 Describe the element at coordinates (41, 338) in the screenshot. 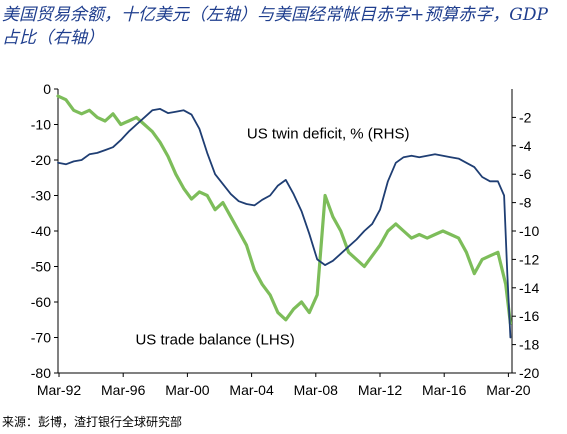

I see `left-tick-label: -70` at that location.